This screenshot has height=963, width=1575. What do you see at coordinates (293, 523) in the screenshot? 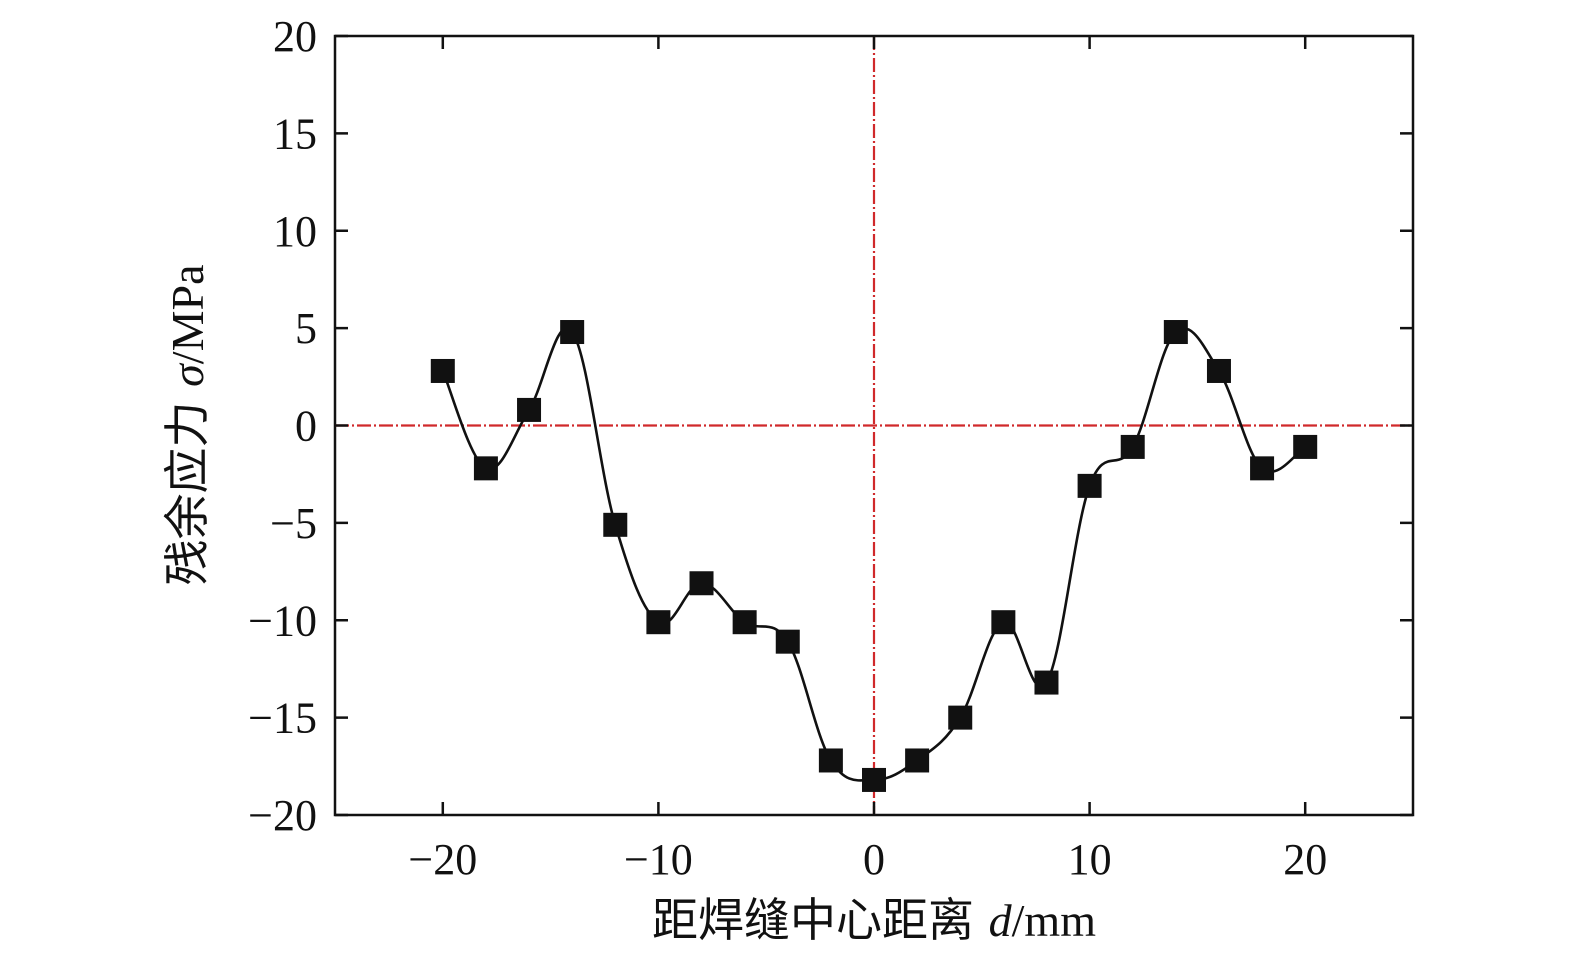
I see `y-tick-label: −5` at bounding box center [293, 523].